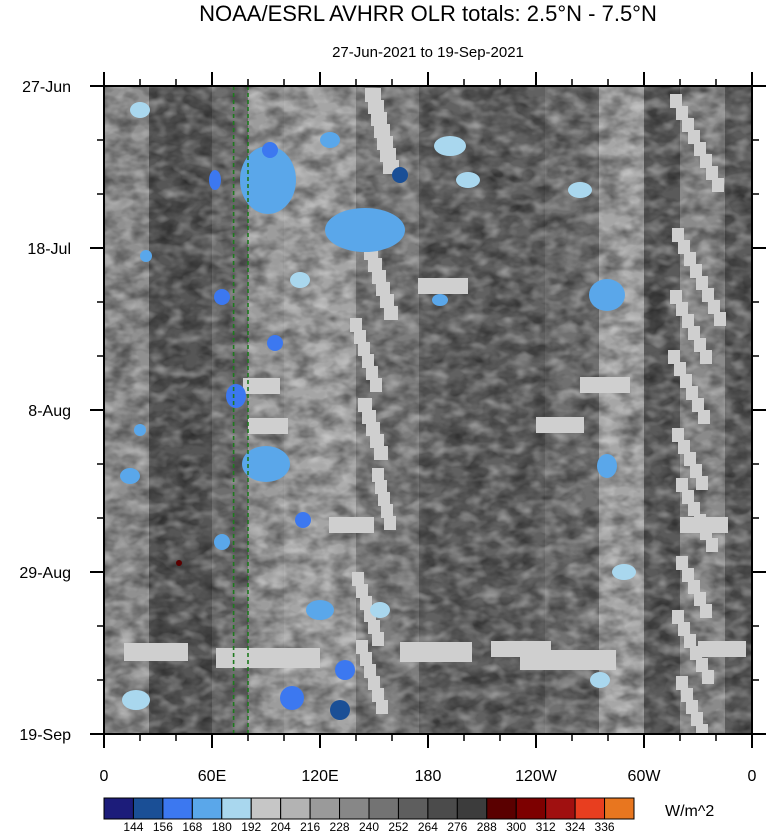 Image resolution: width=771 pixels, height=835 pixels. I want to click on x-tick-label: 60W, so click(645, 776).